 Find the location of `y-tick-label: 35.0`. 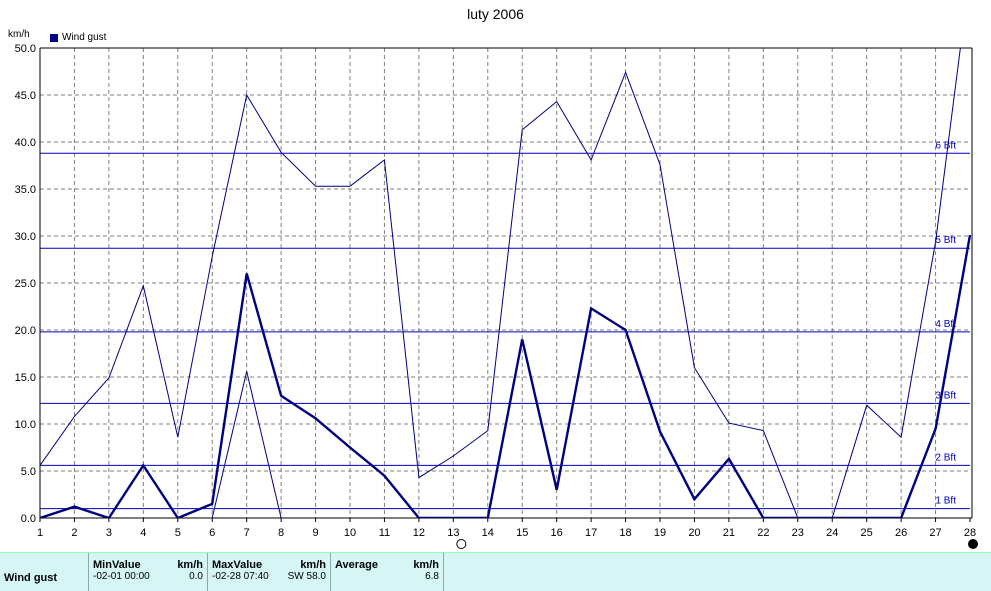

y-tick-label: 35.0 is located at coordinates (25, 190).